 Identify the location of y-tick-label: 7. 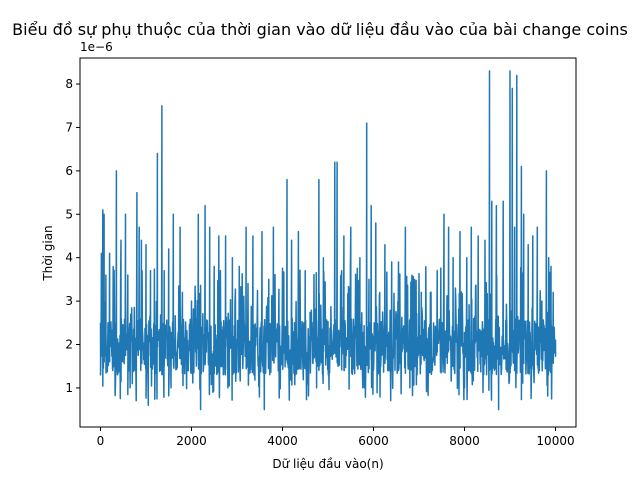
(69, 127).